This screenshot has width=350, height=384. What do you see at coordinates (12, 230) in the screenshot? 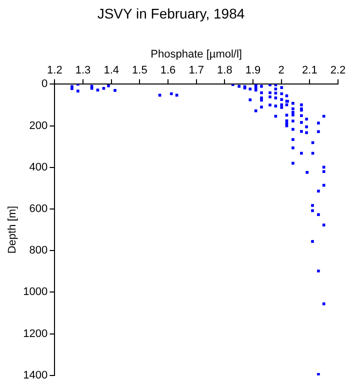
I see `y-axis-title: Depth [m]` at bounding box center [12, 230].